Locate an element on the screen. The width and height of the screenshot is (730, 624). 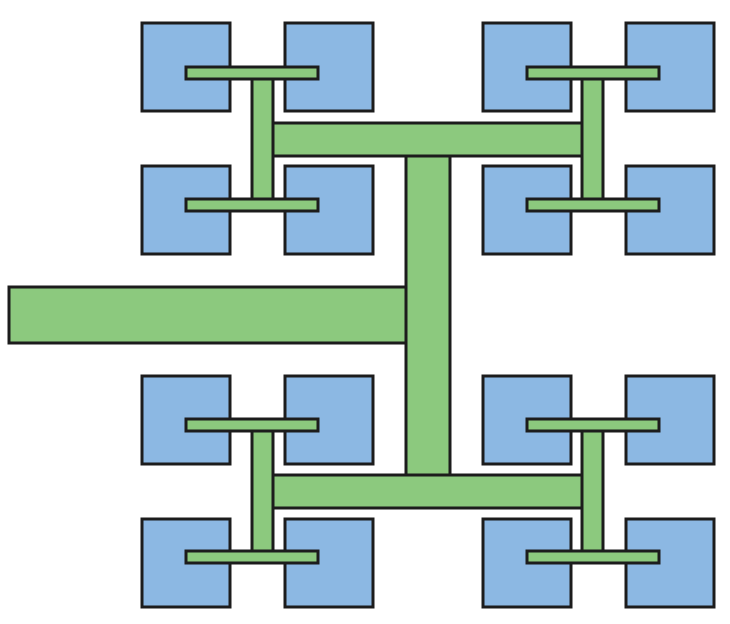
top-right-stem is located at coordinates (592, 139).